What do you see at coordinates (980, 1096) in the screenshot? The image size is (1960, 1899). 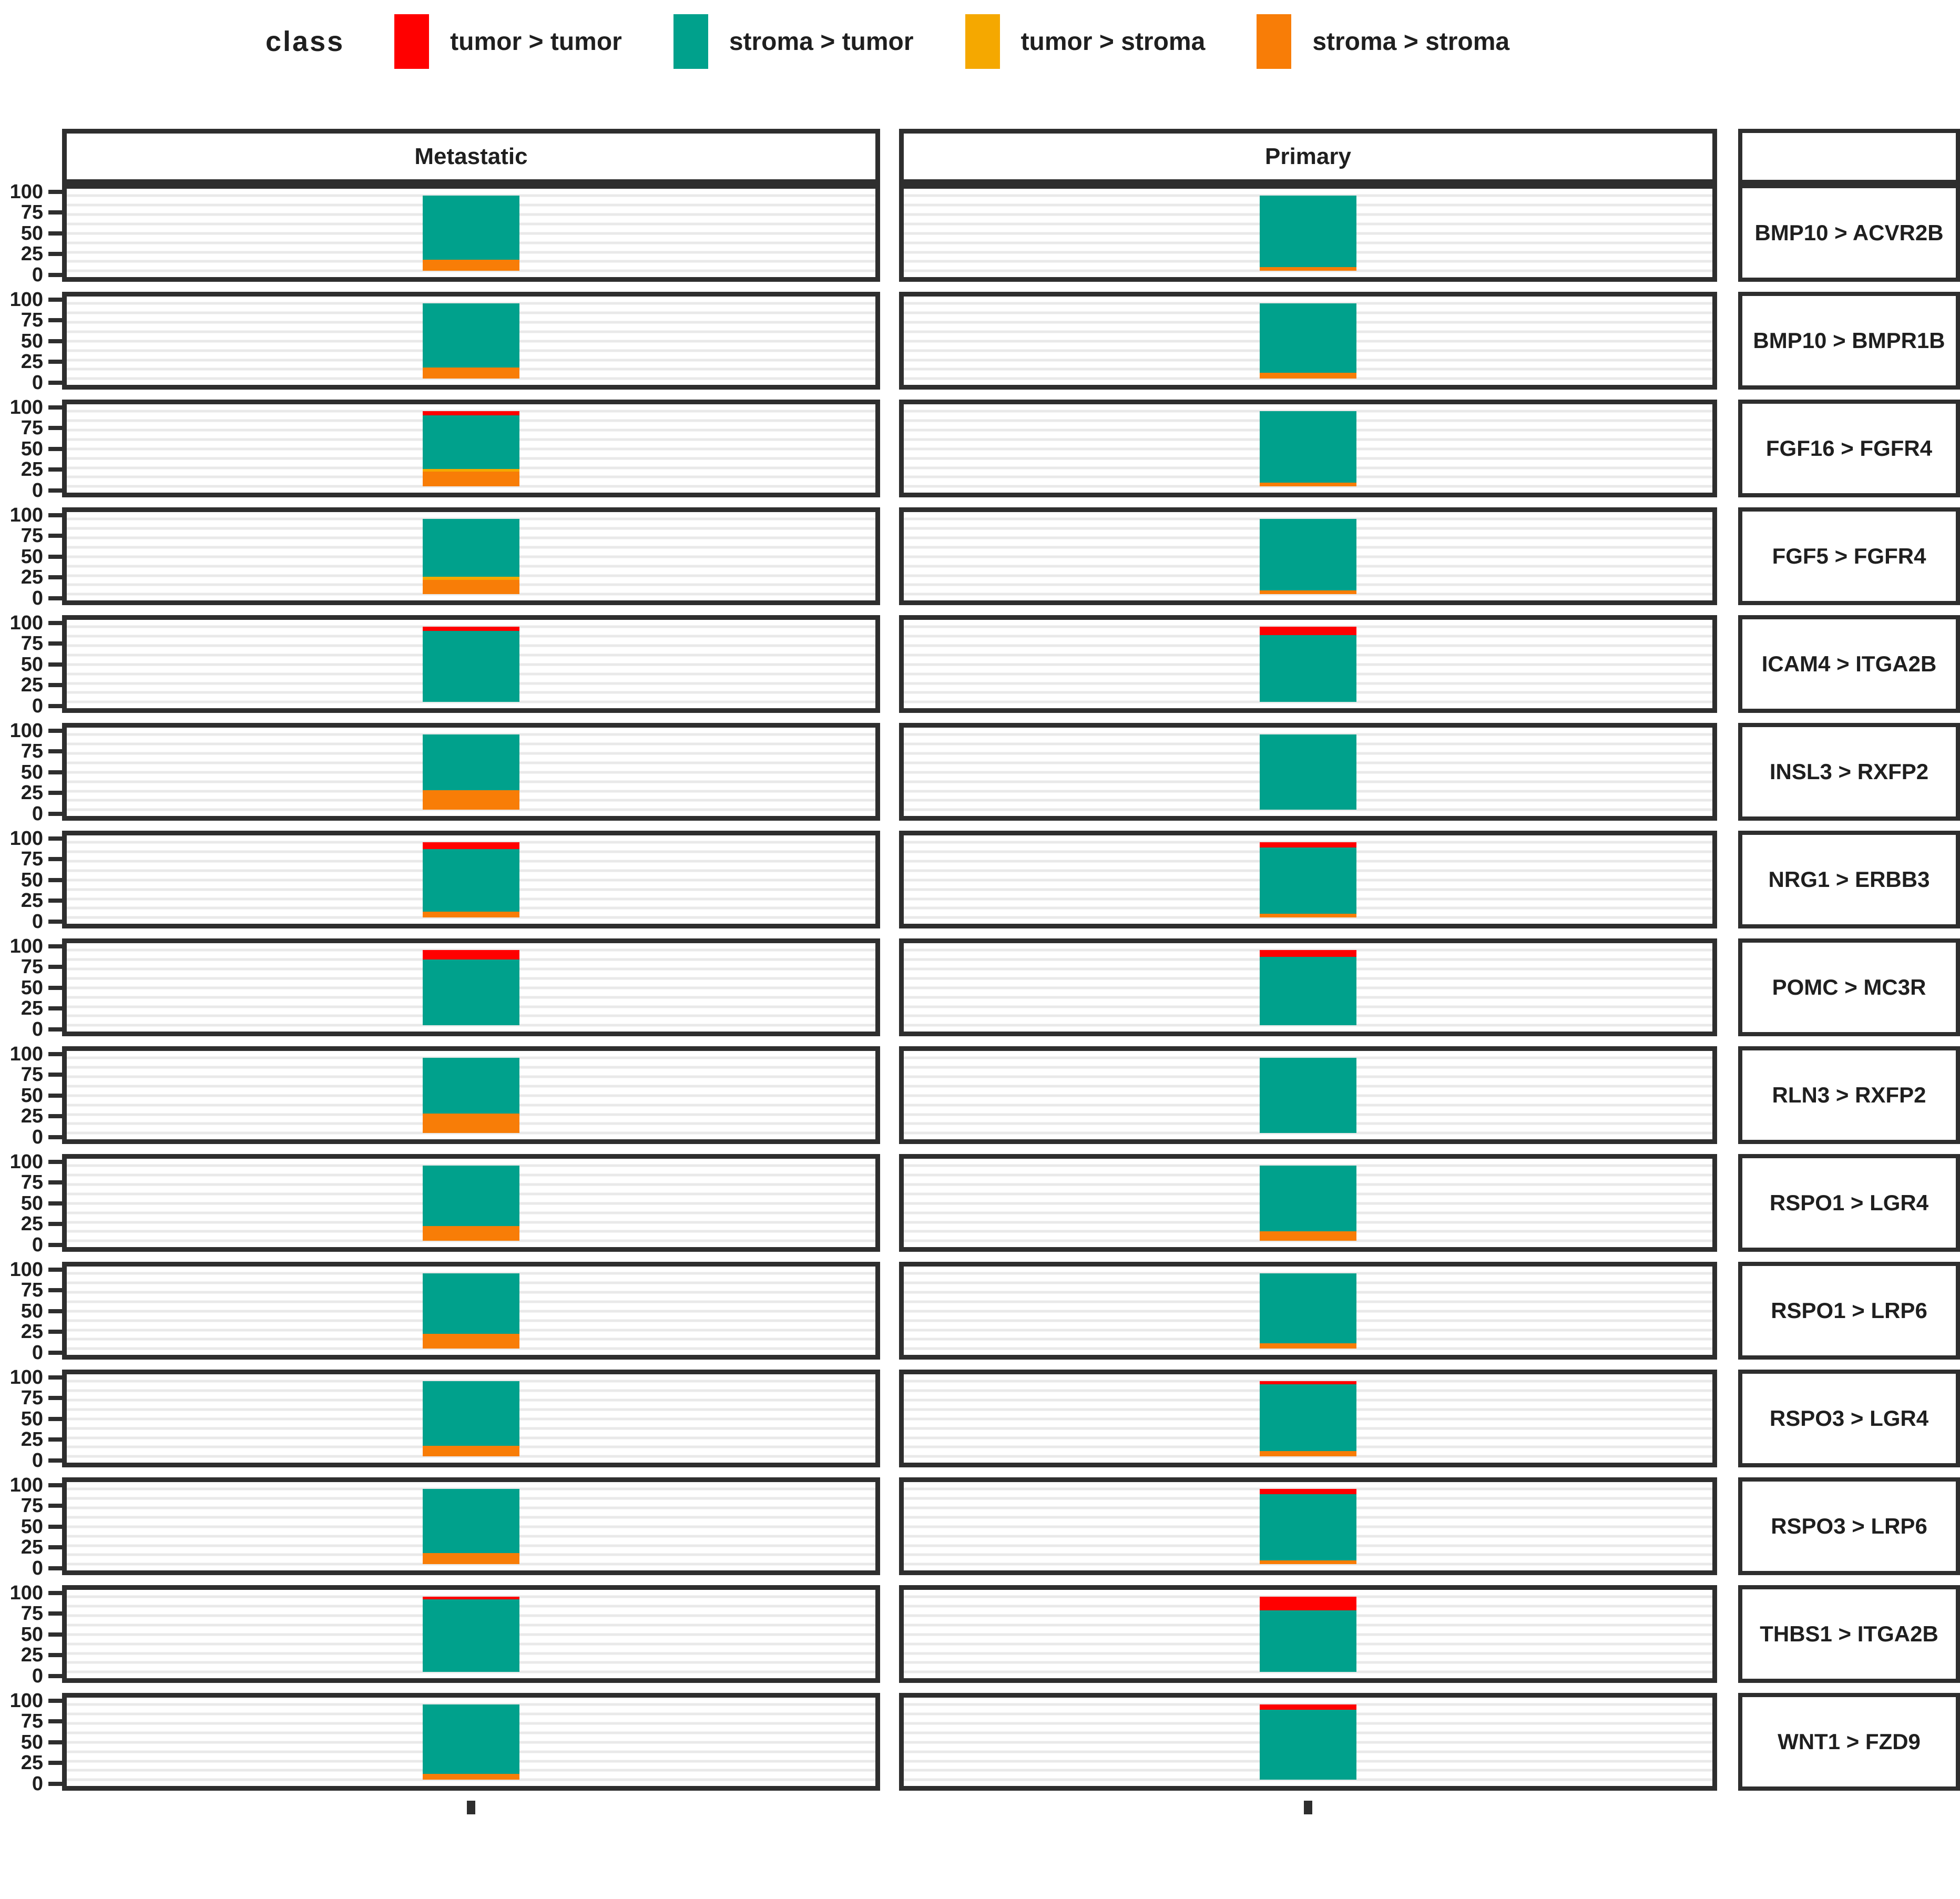 I see `facet-row: 100 75 50 25 0 RLN3 > RXFP2` at bounding box center [980, 1096].